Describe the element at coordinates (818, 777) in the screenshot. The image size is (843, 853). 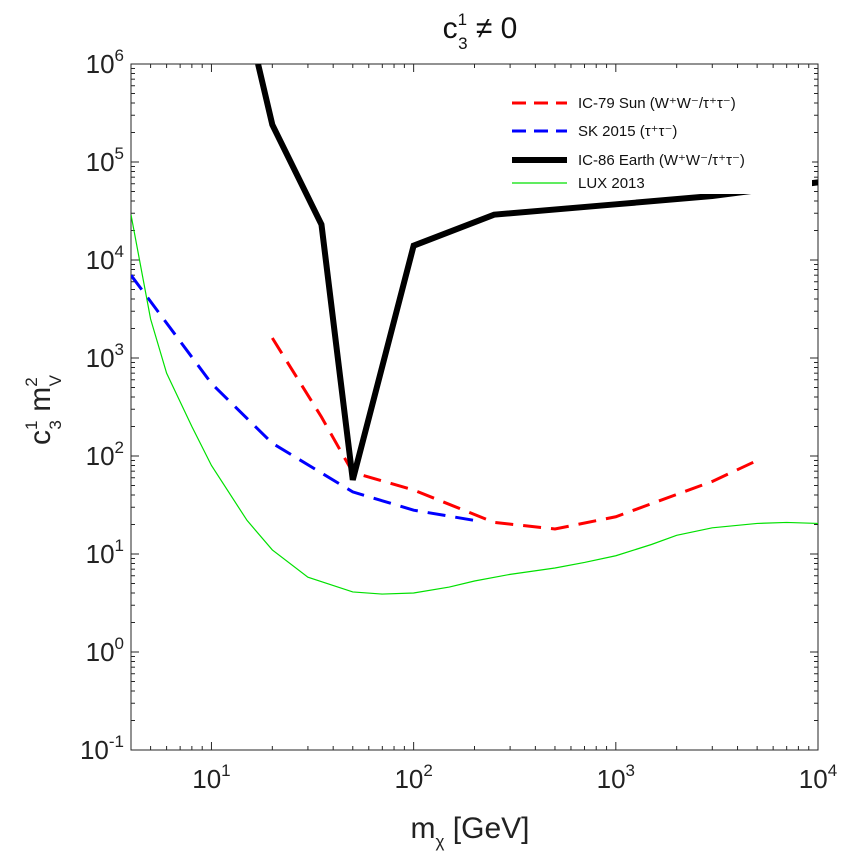
I see `x-tick-label: 10⁴` at that location.